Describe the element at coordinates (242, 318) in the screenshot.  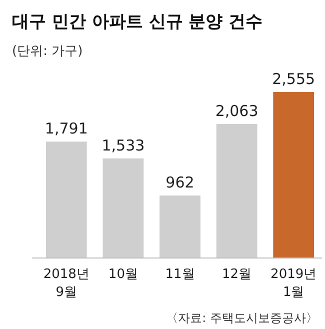
I see `text: 〈자료: 주택도시보증공사〉` at that location.